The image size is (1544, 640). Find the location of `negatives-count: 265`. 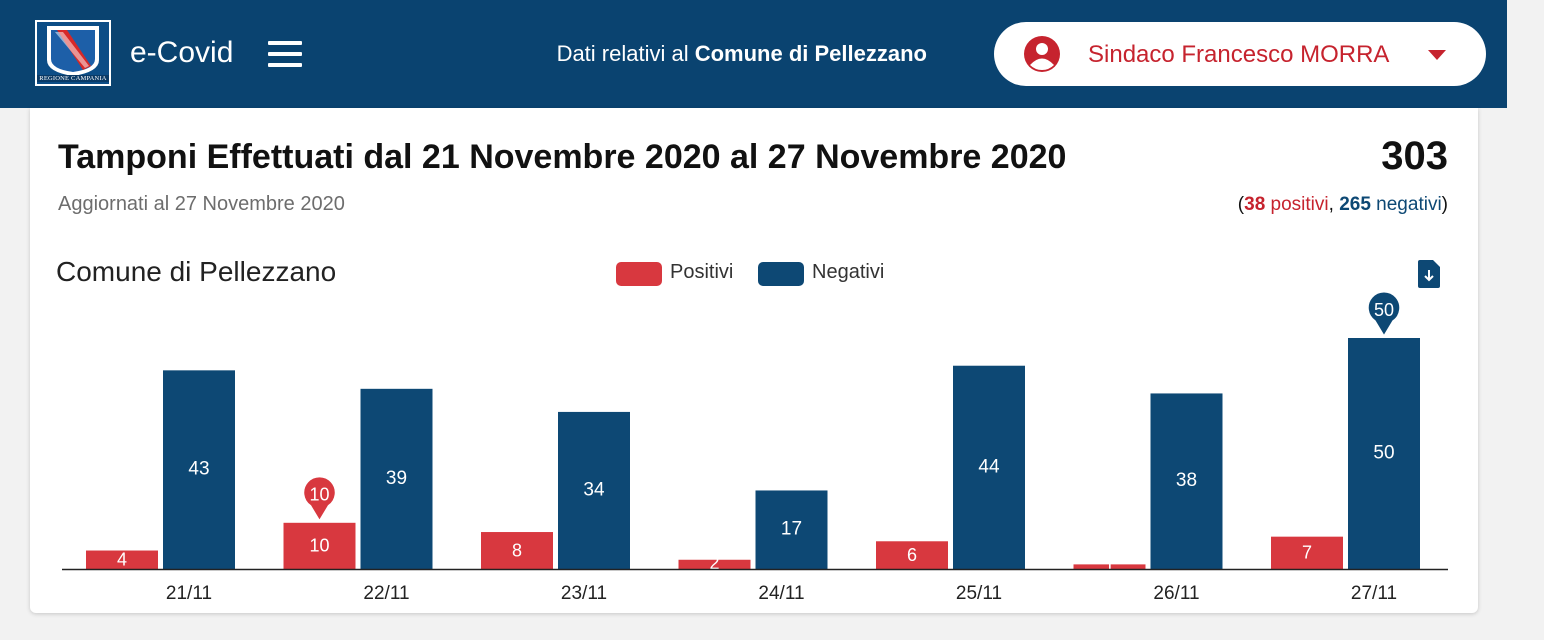

negatives-count: 265 is located at coordinates (1355, 204).